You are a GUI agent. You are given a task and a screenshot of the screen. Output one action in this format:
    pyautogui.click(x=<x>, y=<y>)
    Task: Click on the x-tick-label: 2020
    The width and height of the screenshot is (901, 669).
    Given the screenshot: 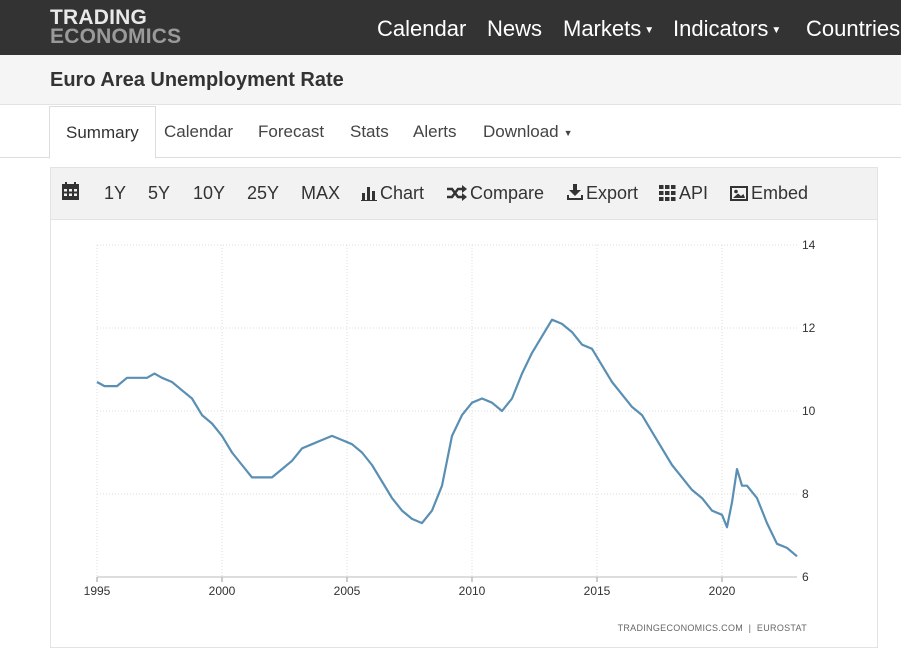 What is the action you would take?
    pyautogui.click(x=722, y=591)
    